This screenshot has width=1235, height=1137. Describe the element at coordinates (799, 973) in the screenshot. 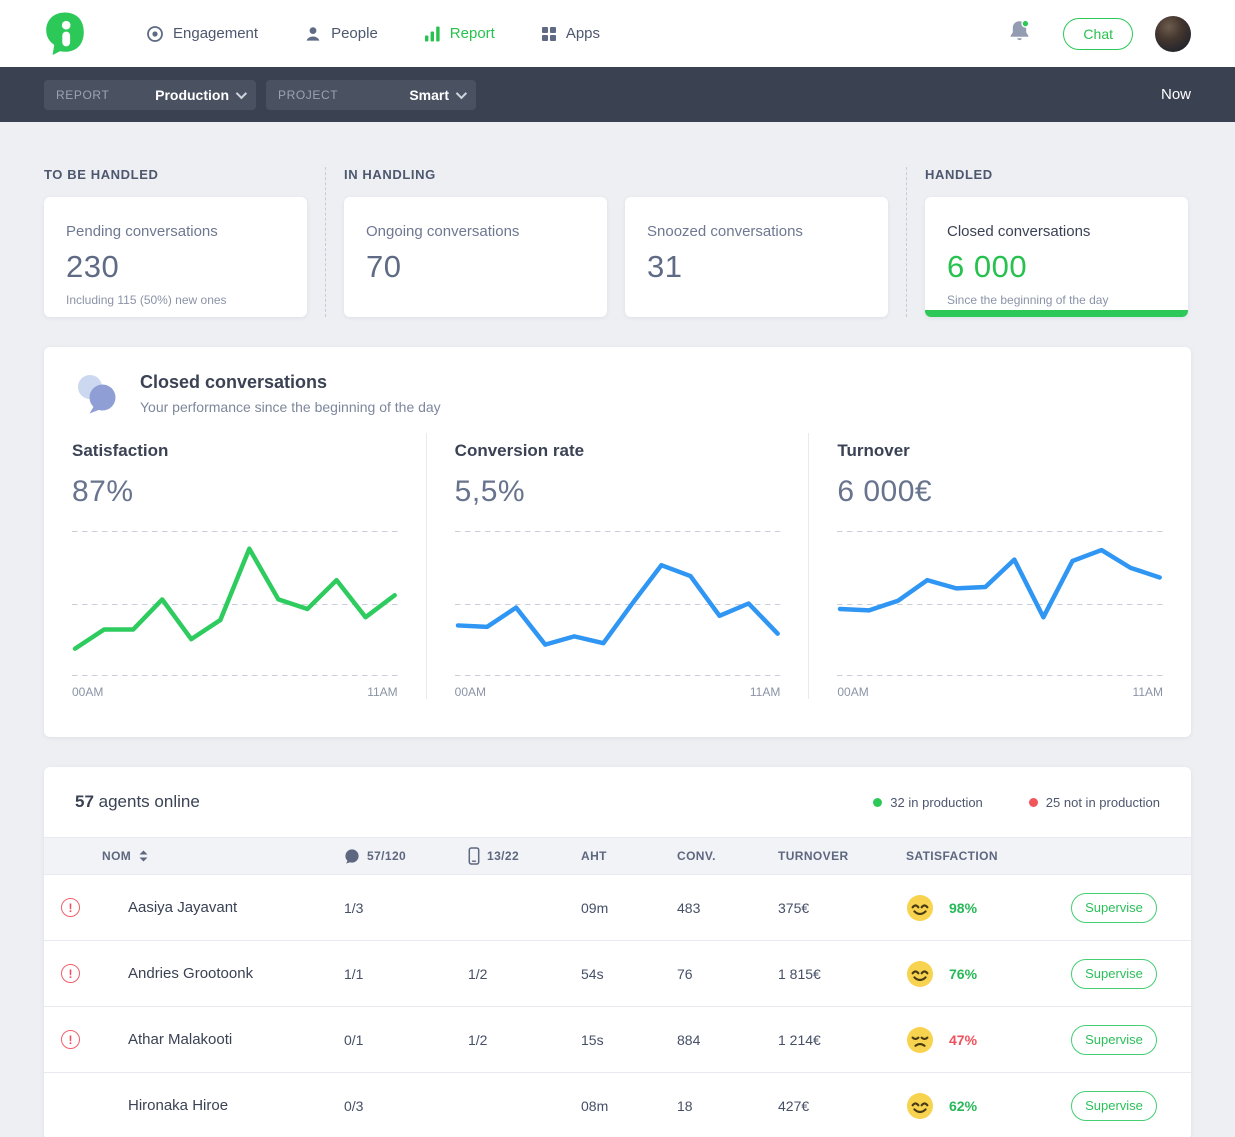

I see `agent-turnover: 1 815€` at that location.